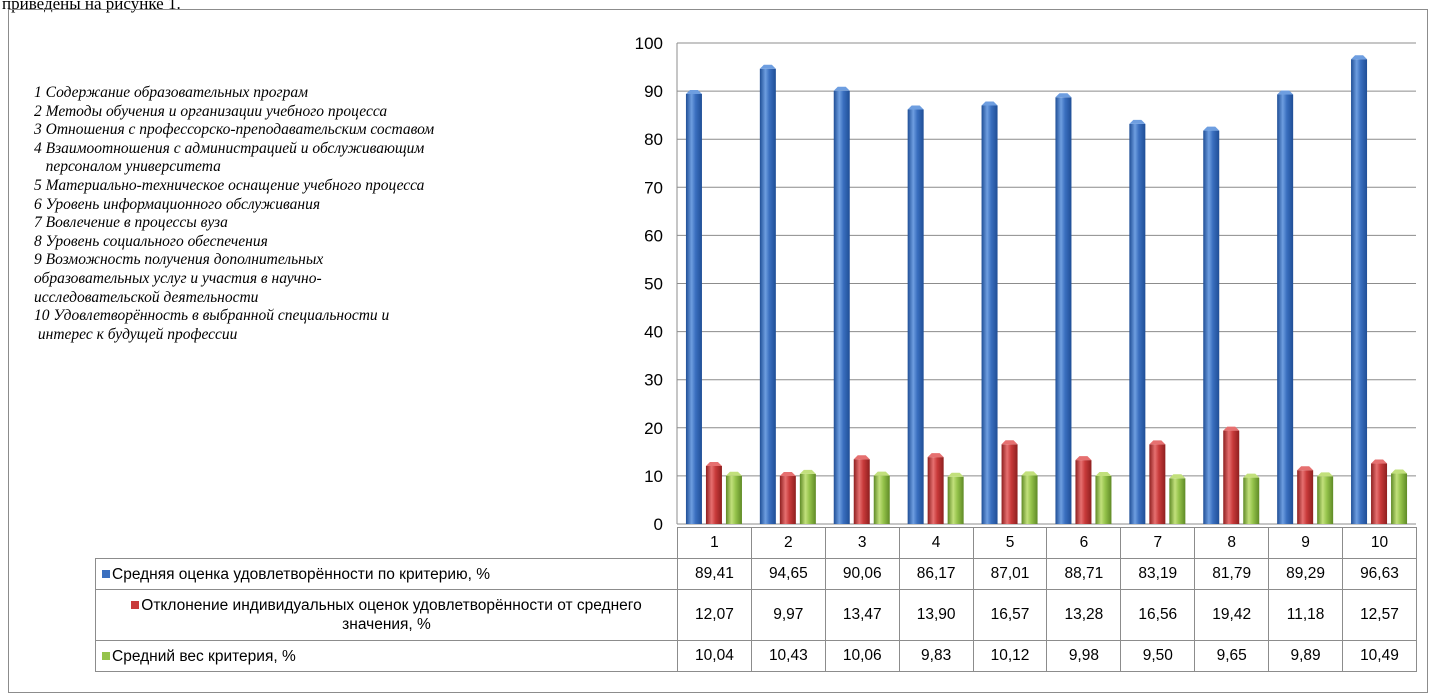 This screenshot has height=698, width=1432. Describe the element at coordinates (1379, 543) in the screenshot. I see `x-tick-label: 10` at that location.